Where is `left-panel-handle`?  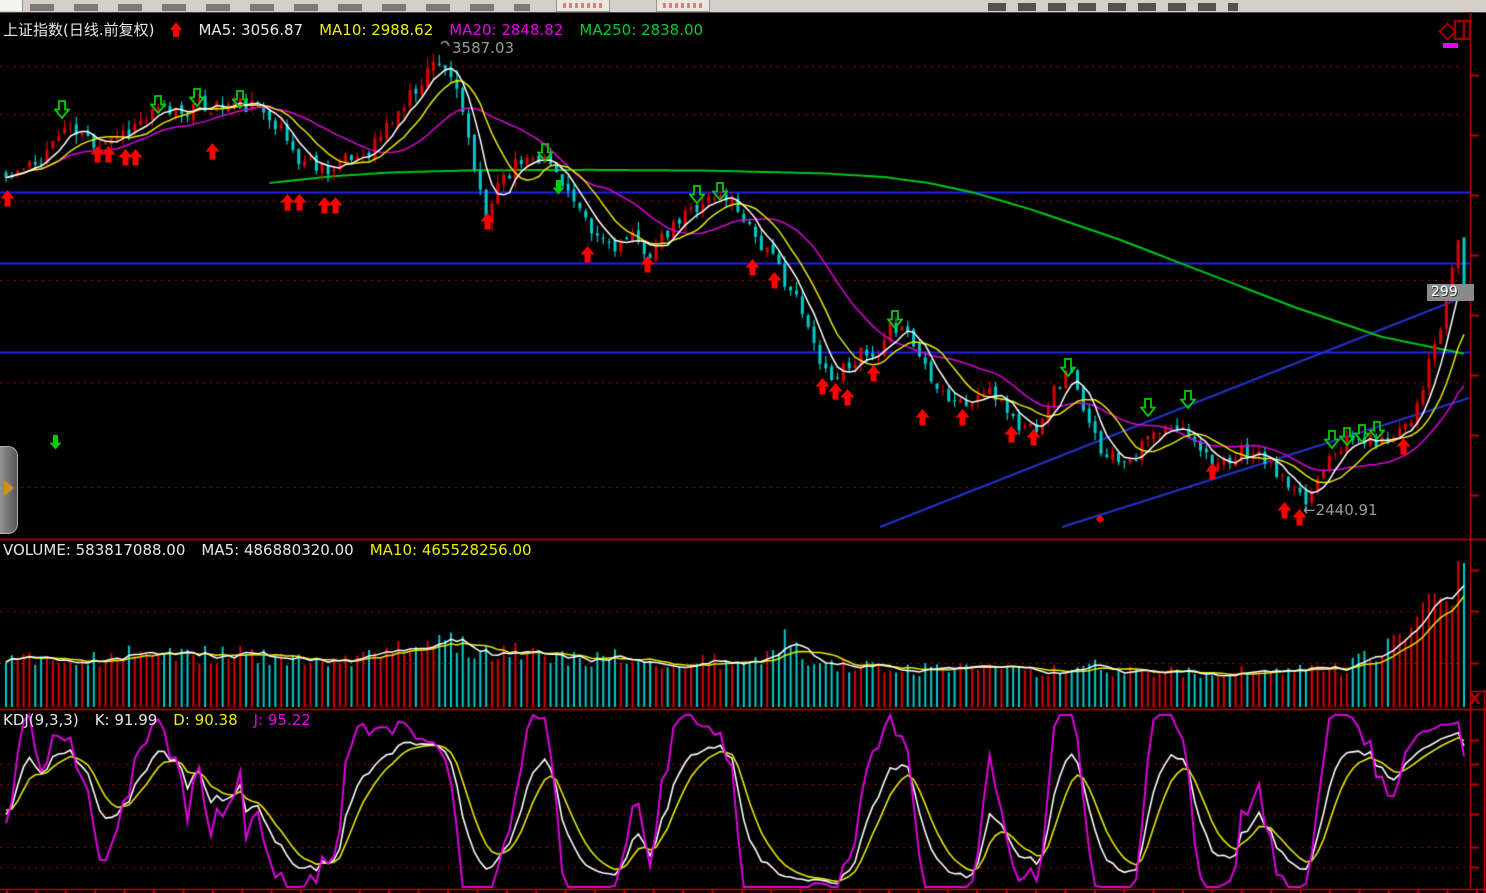
left-panel-handle is located at coordinates (9, 490).